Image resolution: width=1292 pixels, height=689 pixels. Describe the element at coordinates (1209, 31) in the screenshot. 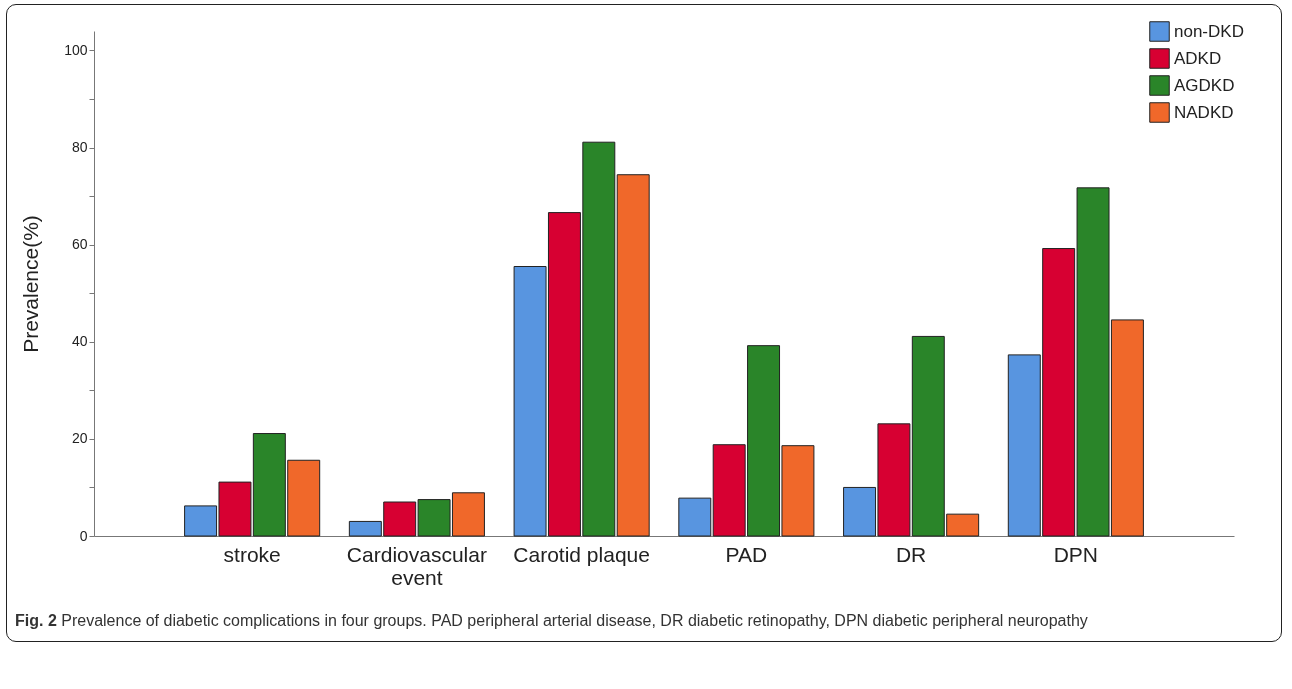

I see `legend-label: non-DKD` at that location.